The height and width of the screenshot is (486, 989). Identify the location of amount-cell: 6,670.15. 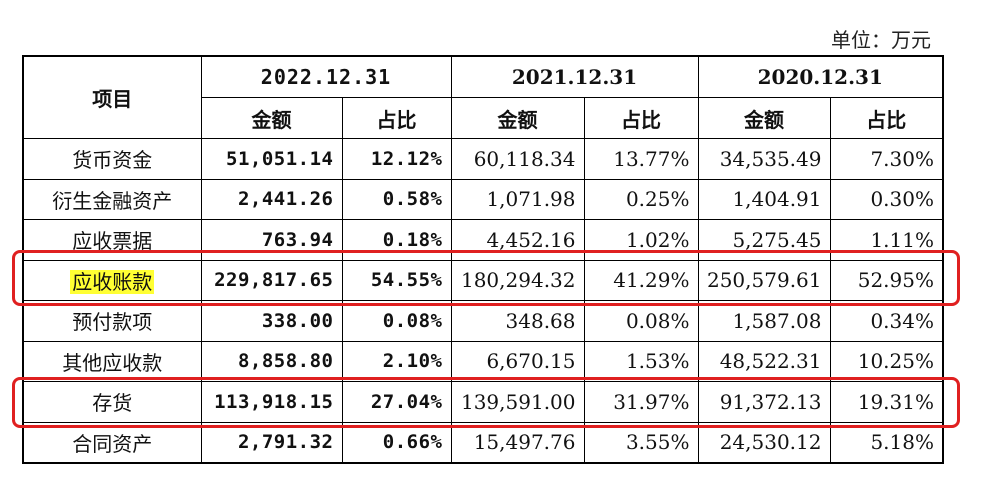
(517, 361).